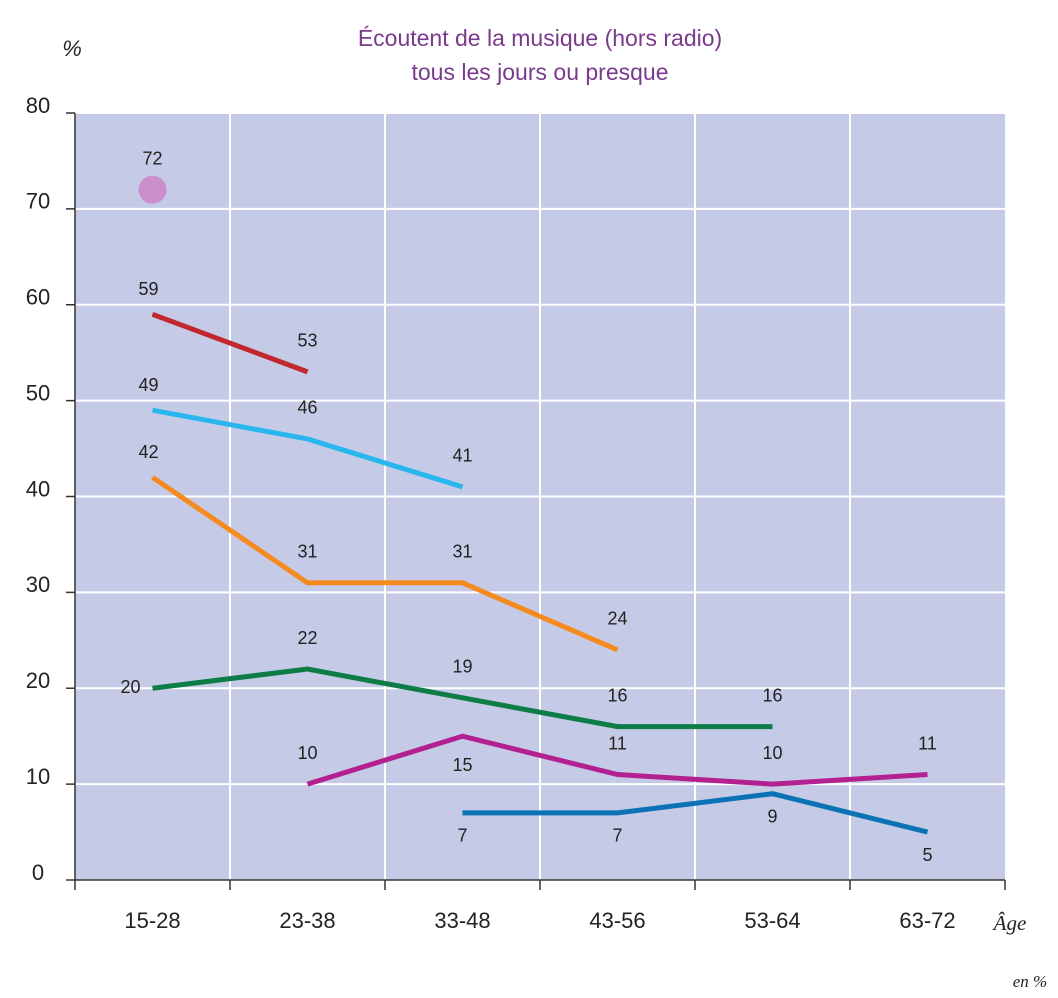  What do you see at coordinates (38, 776) in the screenshot?
I see `y-tick-label: 10` at bounding box center [38, 776].